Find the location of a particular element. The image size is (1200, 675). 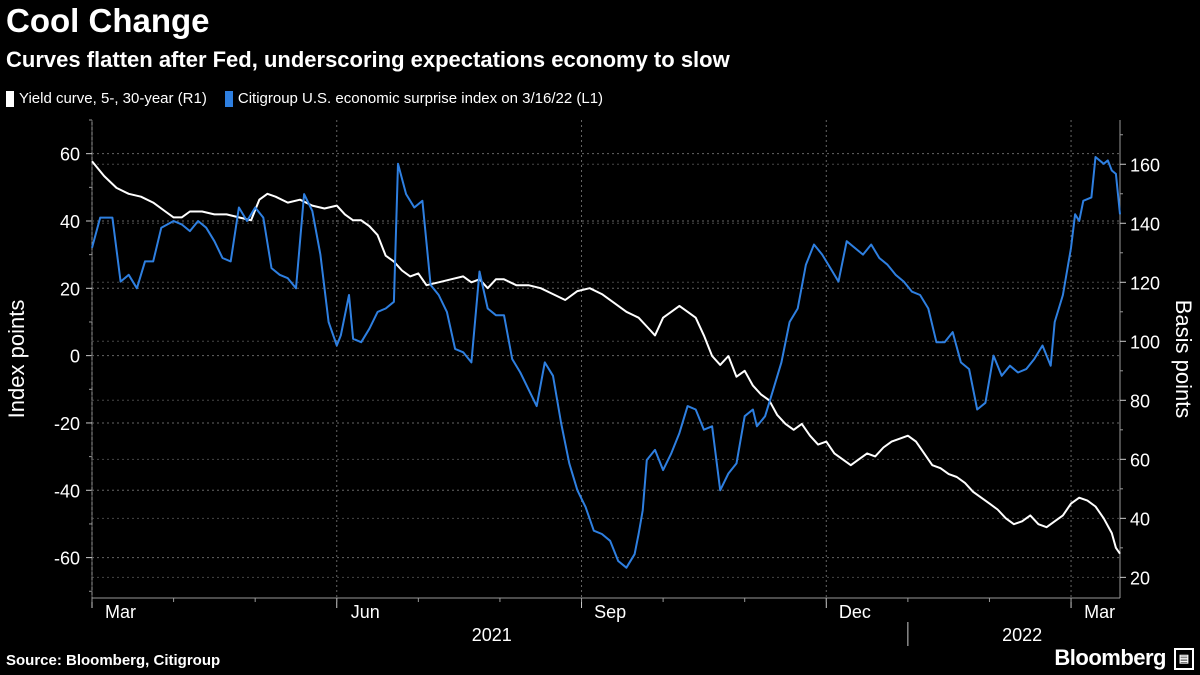

legend-item-yield-curve: Yield curve, 5-, 30-year (R1) is located at coordinates (106, 98).